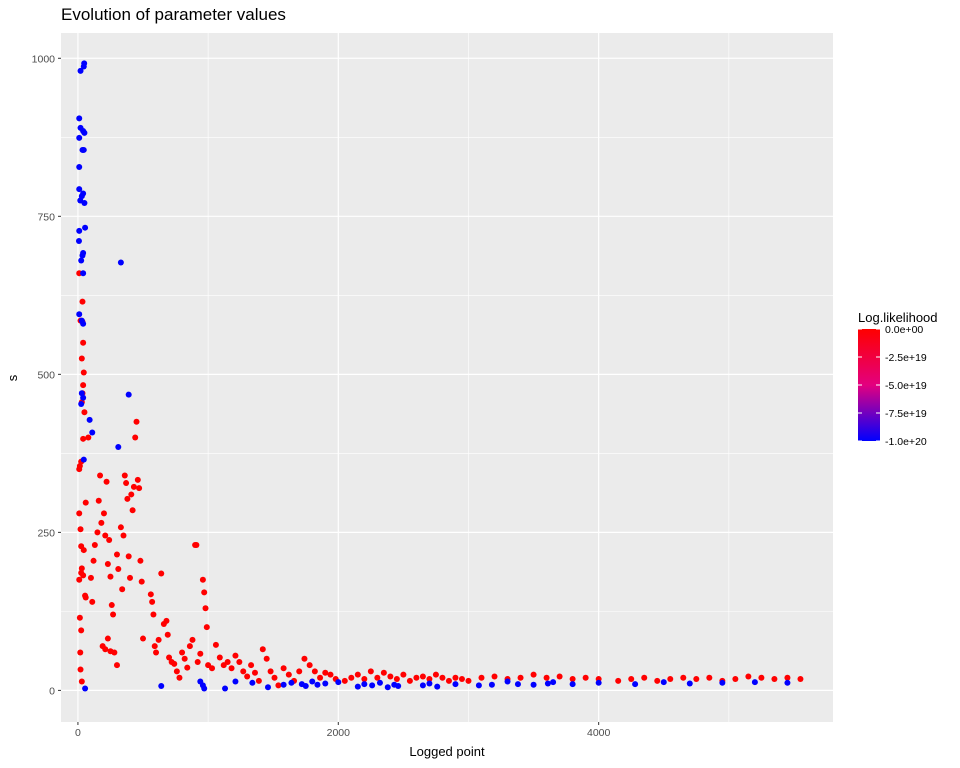 The width and height of the screenshot is (960, 768). I want to click on legend-label: -2.5e+19, so click(906, 358).